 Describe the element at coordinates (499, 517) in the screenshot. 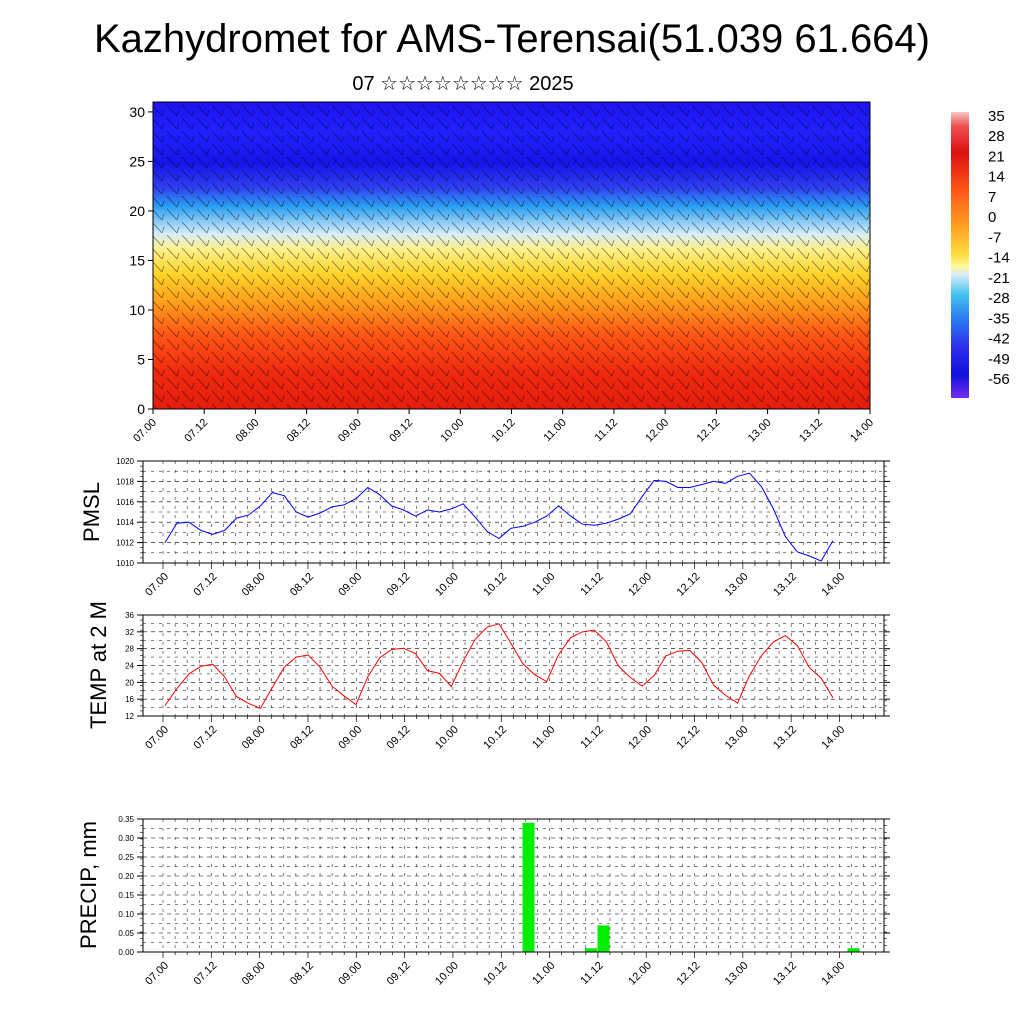

I see `pmsl-series-line` at that location.